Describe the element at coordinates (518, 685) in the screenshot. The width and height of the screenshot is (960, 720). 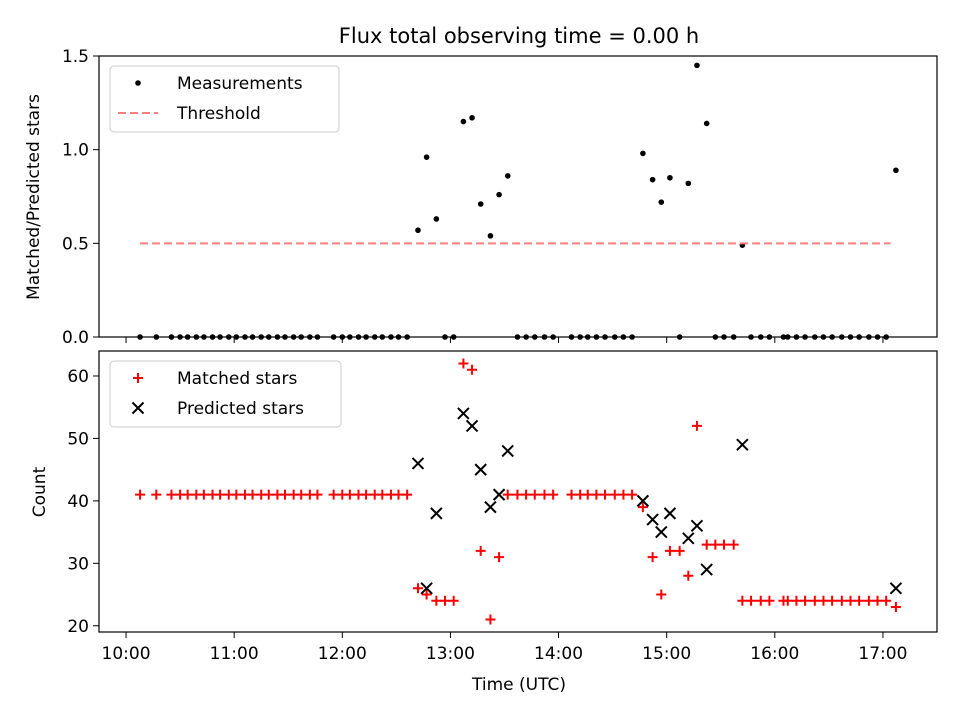
I see `x-axis-label: Time (UTC)` at that location.